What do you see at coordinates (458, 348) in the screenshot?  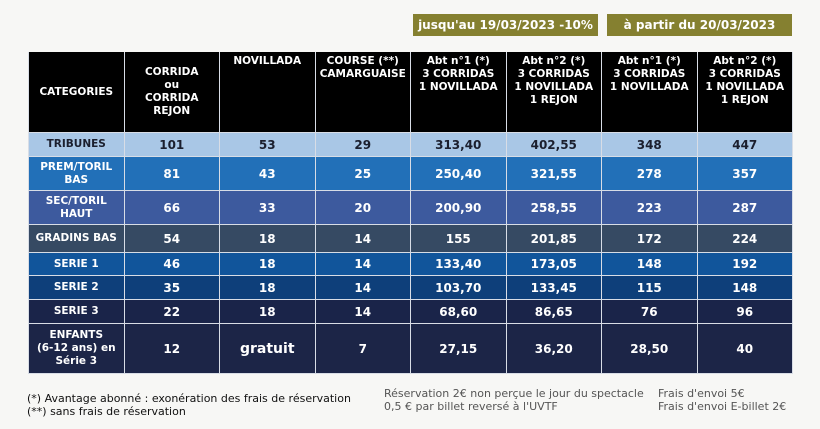 I see `price-cell: 27,15` at bounding box center [458, 348].